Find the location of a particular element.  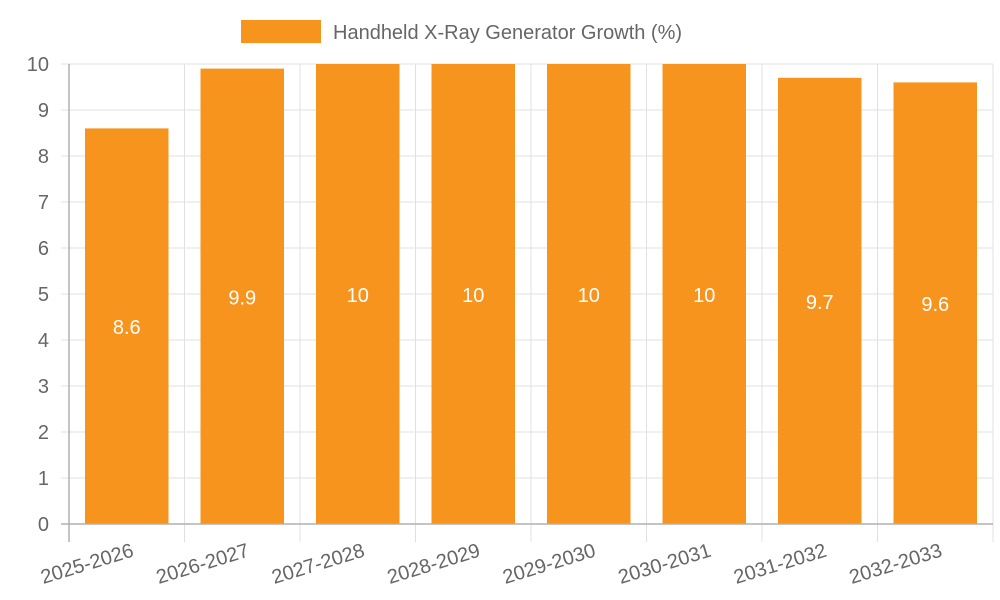

y-tick-label: 7 is located at coordinates (43, 203).